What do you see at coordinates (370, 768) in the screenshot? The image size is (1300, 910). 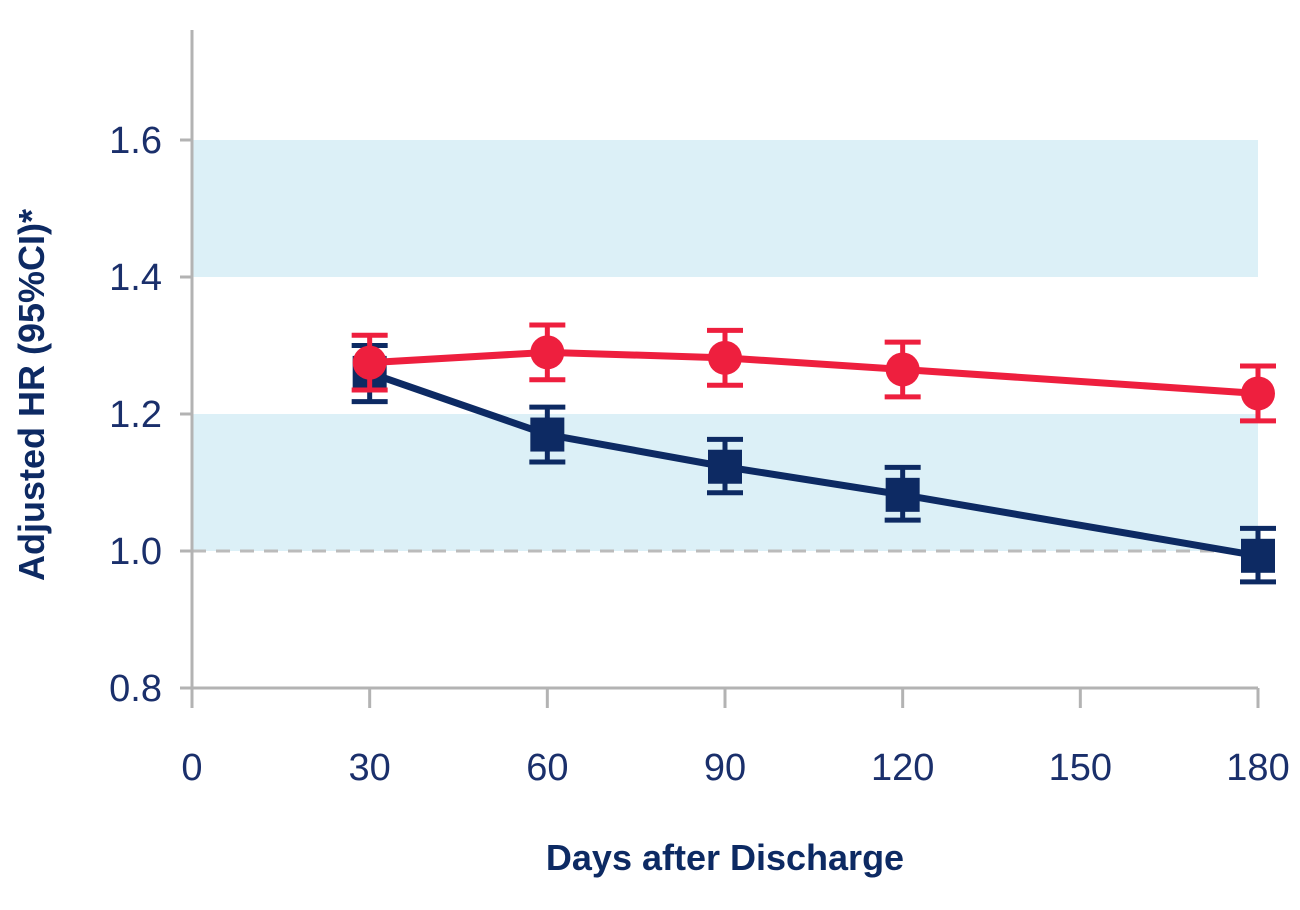 I see `x-tick-label: 30` at bounding box center [370, 768].